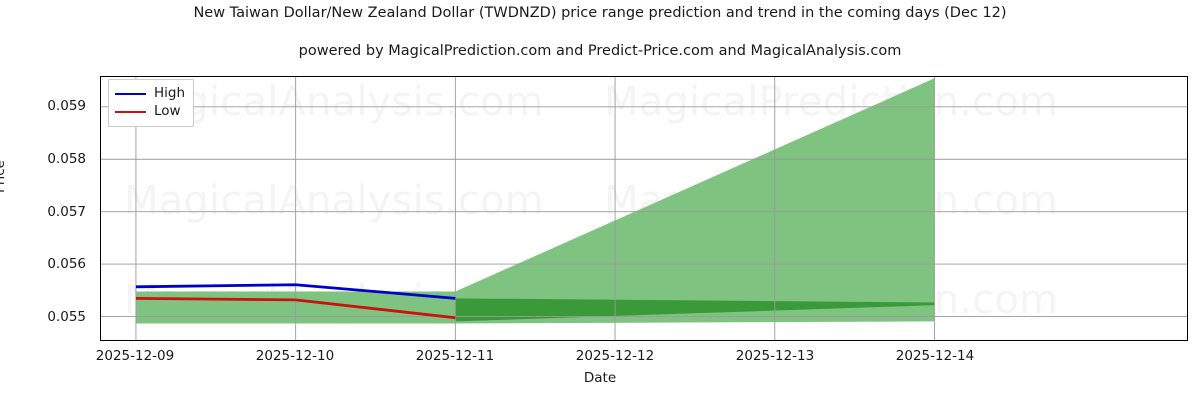  I want to click on x-tick-label: 2025-12-09, so click(135, 356).